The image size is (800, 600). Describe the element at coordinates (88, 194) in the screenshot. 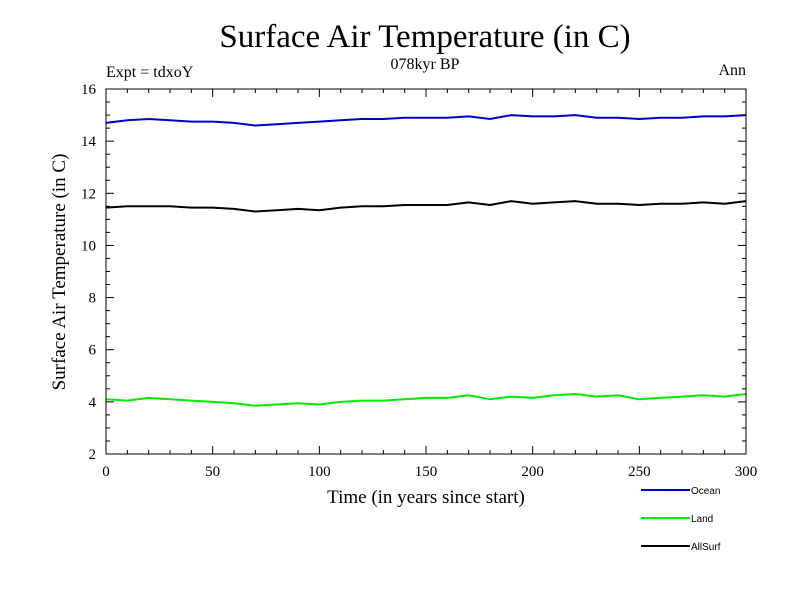

I see `y-tick-label: 12` at that location.